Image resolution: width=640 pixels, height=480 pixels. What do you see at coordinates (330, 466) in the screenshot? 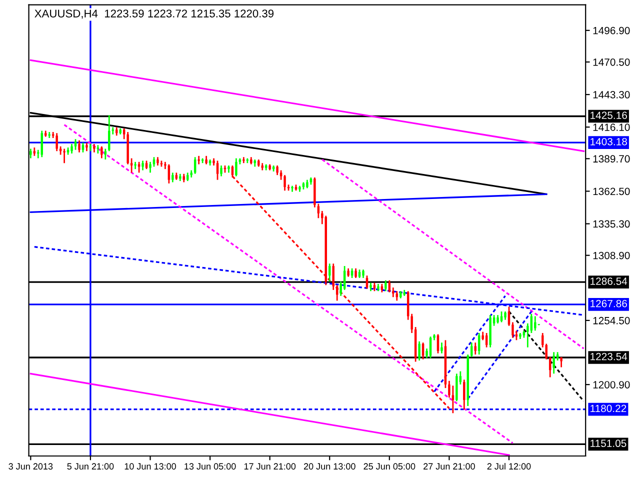
I see `x-tick-label: 20 Jun 13:00` at bounding box center [330, 466].